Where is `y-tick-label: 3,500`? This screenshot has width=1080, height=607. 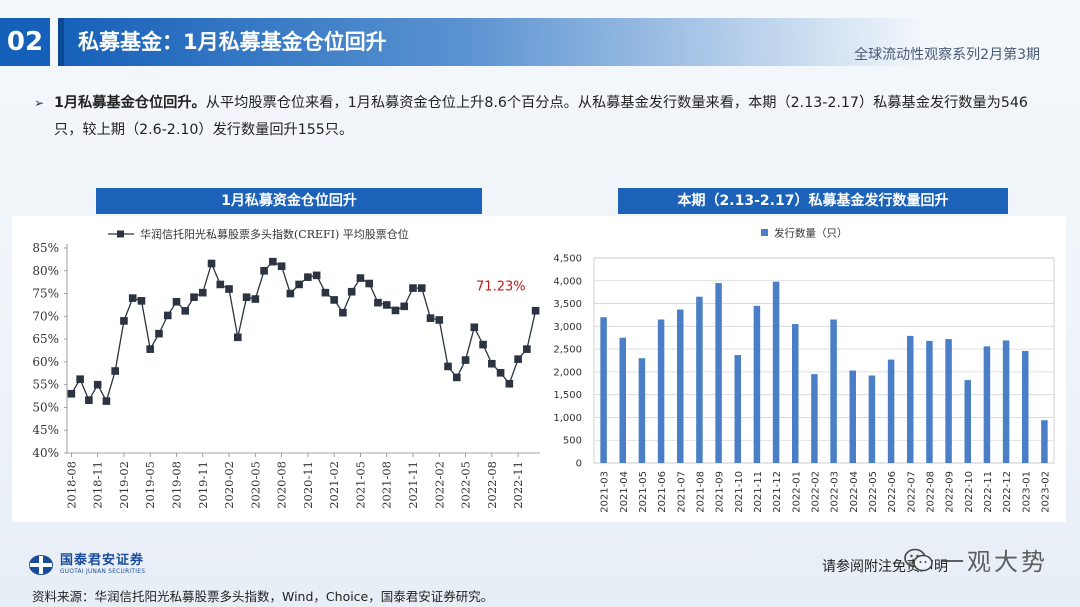
y-tick-label: 3,500 is located at coordinates (567, 304).